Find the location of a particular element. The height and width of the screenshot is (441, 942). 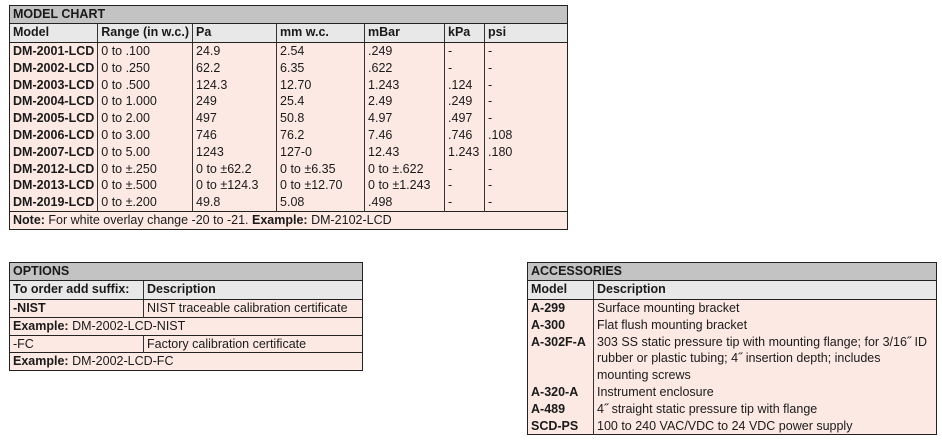

table-cell: 0 to ±.500 is located at coordinates (145, 186).